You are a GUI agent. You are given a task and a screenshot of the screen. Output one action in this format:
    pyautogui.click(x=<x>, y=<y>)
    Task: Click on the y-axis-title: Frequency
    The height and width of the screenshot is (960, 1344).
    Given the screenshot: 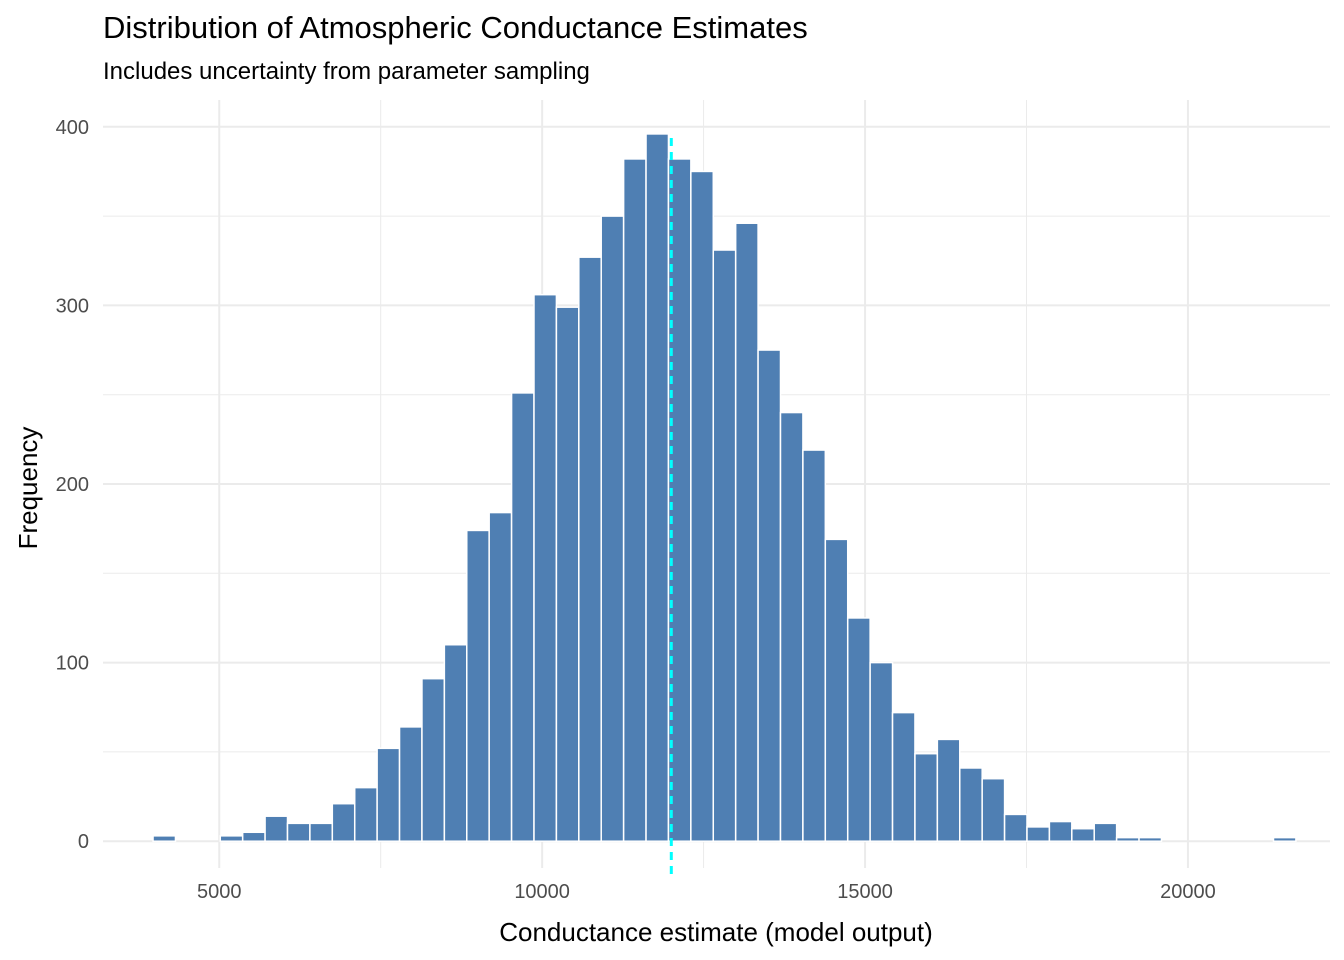 What is the action you would take?
    pyautogui.click(x=28, y=488)
    